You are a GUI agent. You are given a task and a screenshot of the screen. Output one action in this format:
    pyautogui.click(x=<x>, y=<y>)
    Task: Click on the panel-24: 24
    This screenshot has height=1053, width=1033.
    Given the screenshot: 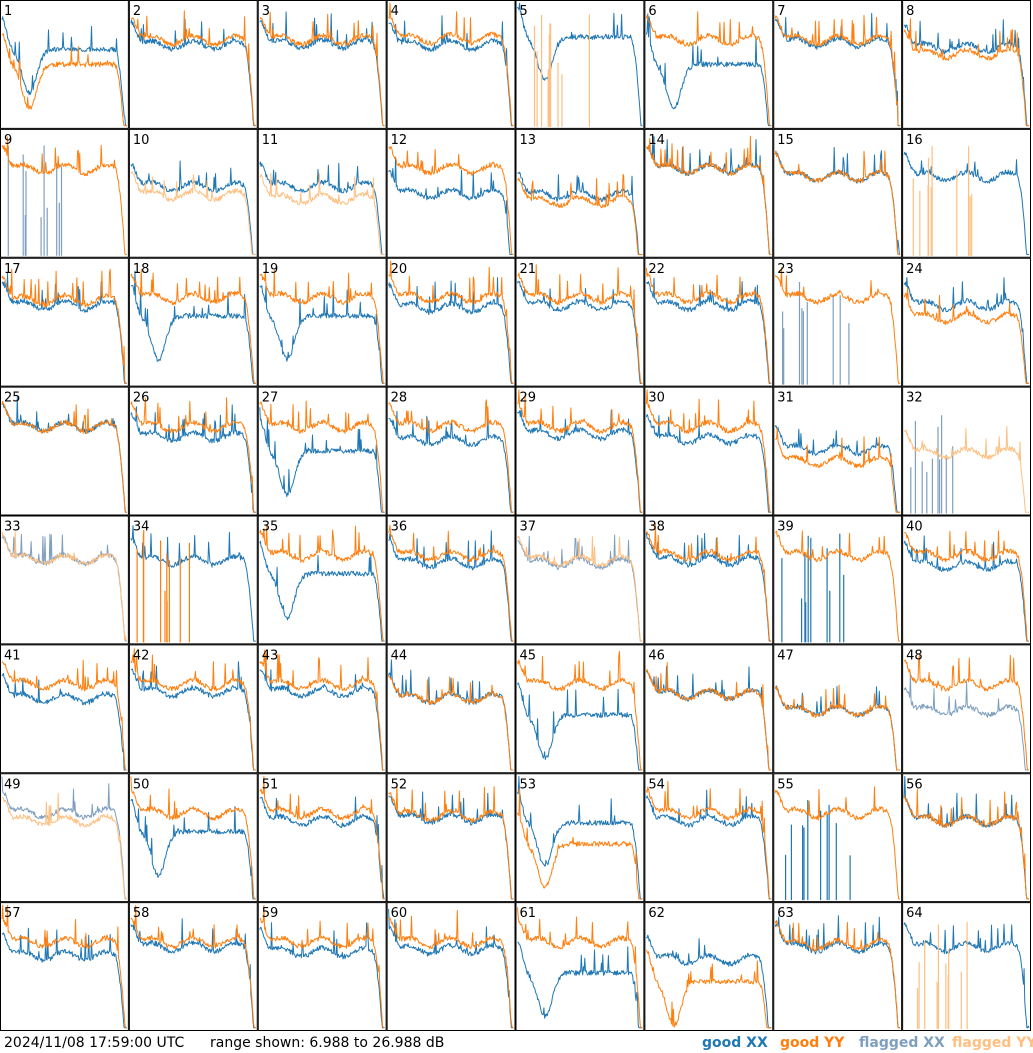 What is the action you would take?
    pyautogui.click(x=966, y=322)
    